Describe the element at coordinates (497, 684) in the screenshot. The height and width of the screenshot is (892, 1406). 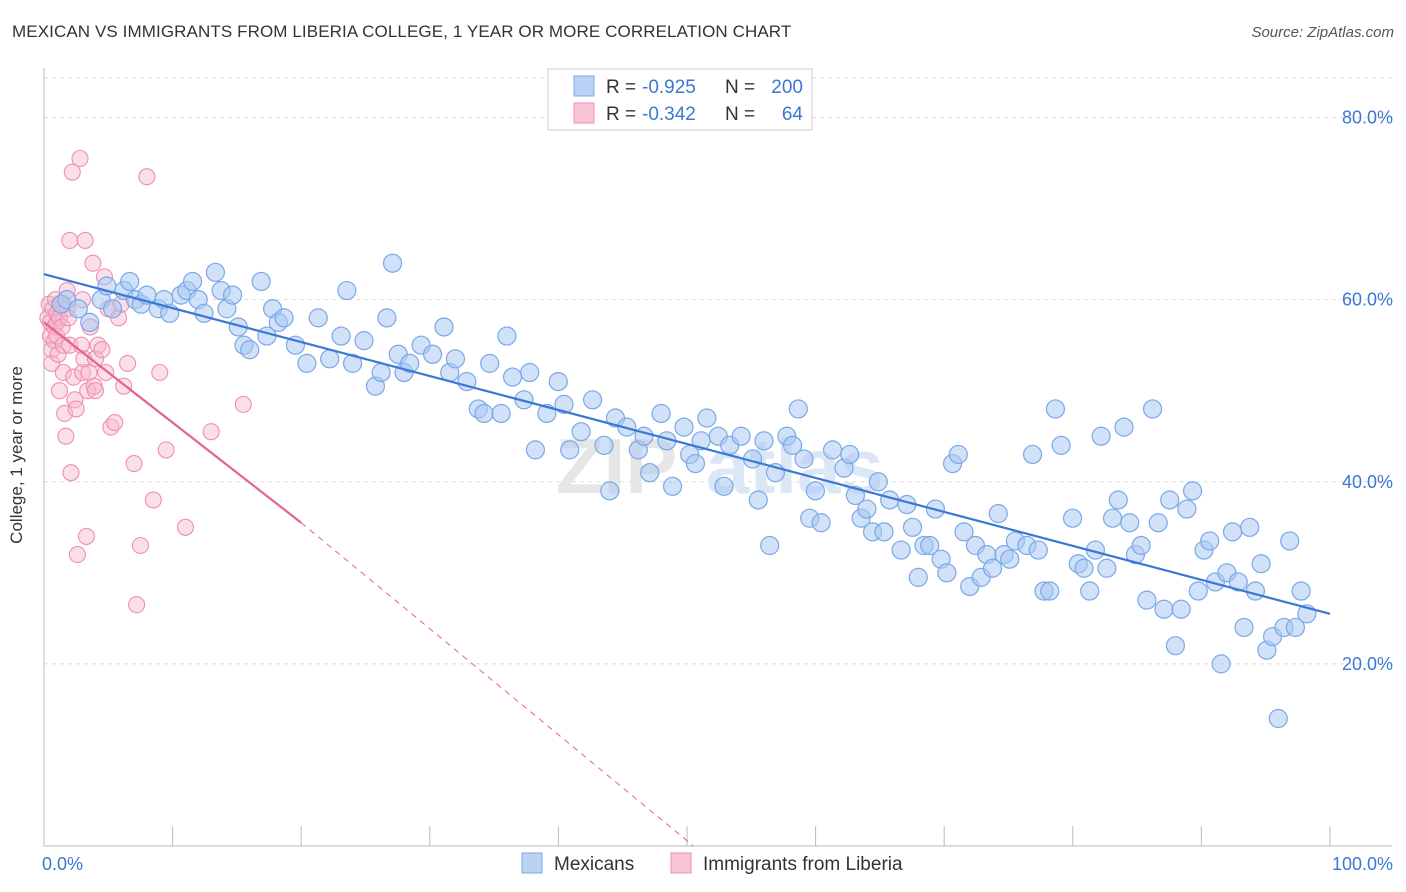
I see `liberia-trend-extension` at that location.